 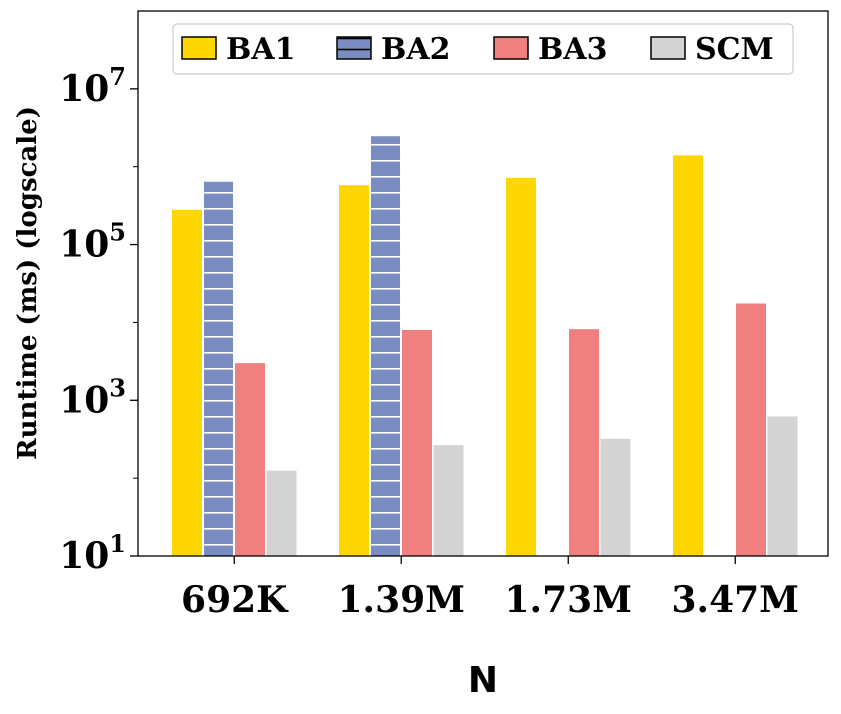 I want to click on bar-scm-3.47m, so click(x=782, y=486).